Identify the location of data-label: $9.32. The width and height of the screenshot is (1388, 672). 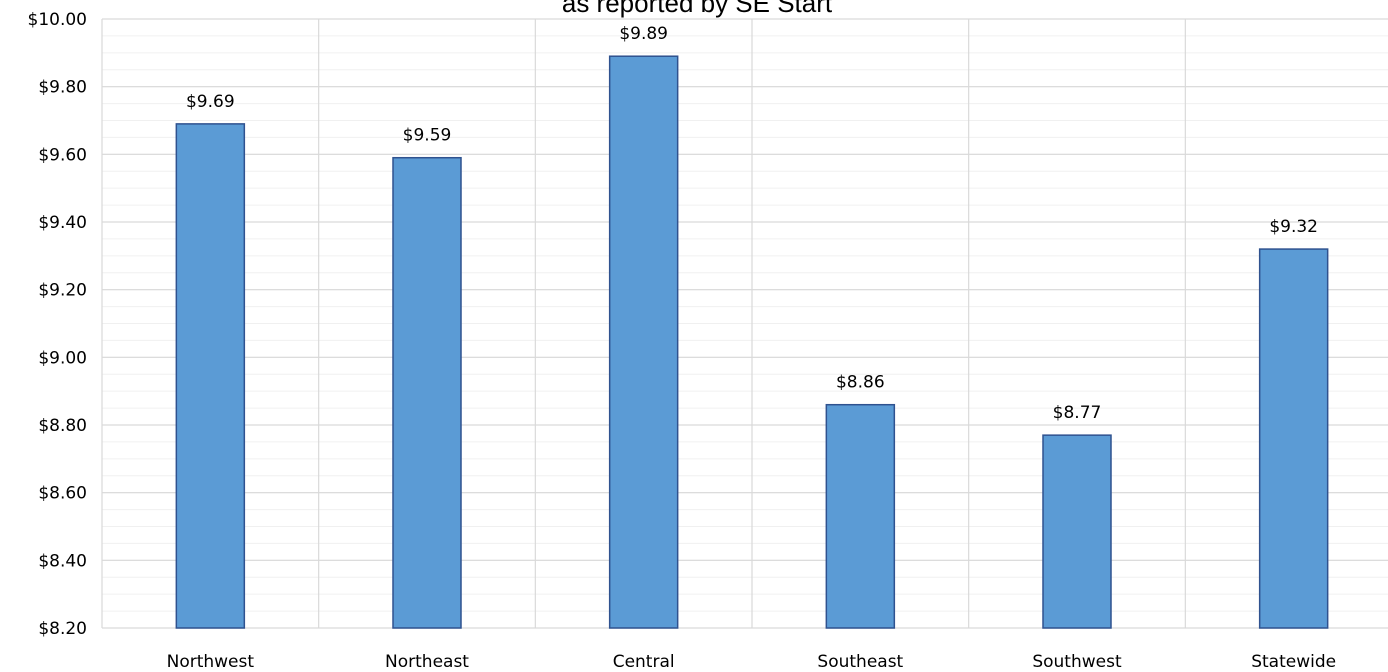
(1293, 227).